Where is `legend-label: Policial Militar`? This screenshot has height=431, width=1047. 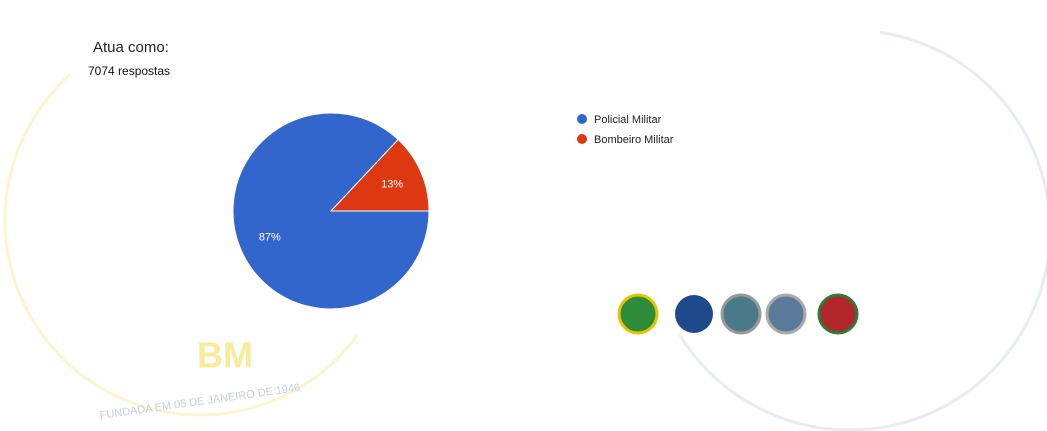 legend-label: Policial Militar is located at coordinates (628, 120).